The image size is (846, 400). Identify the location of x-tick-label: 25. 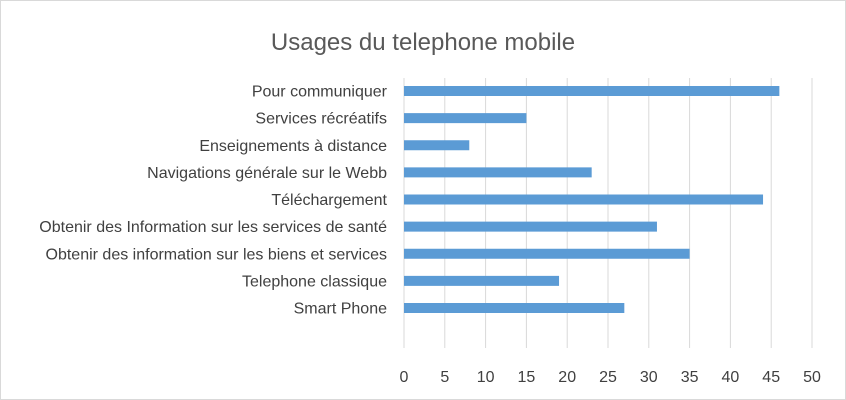
(608, 377).